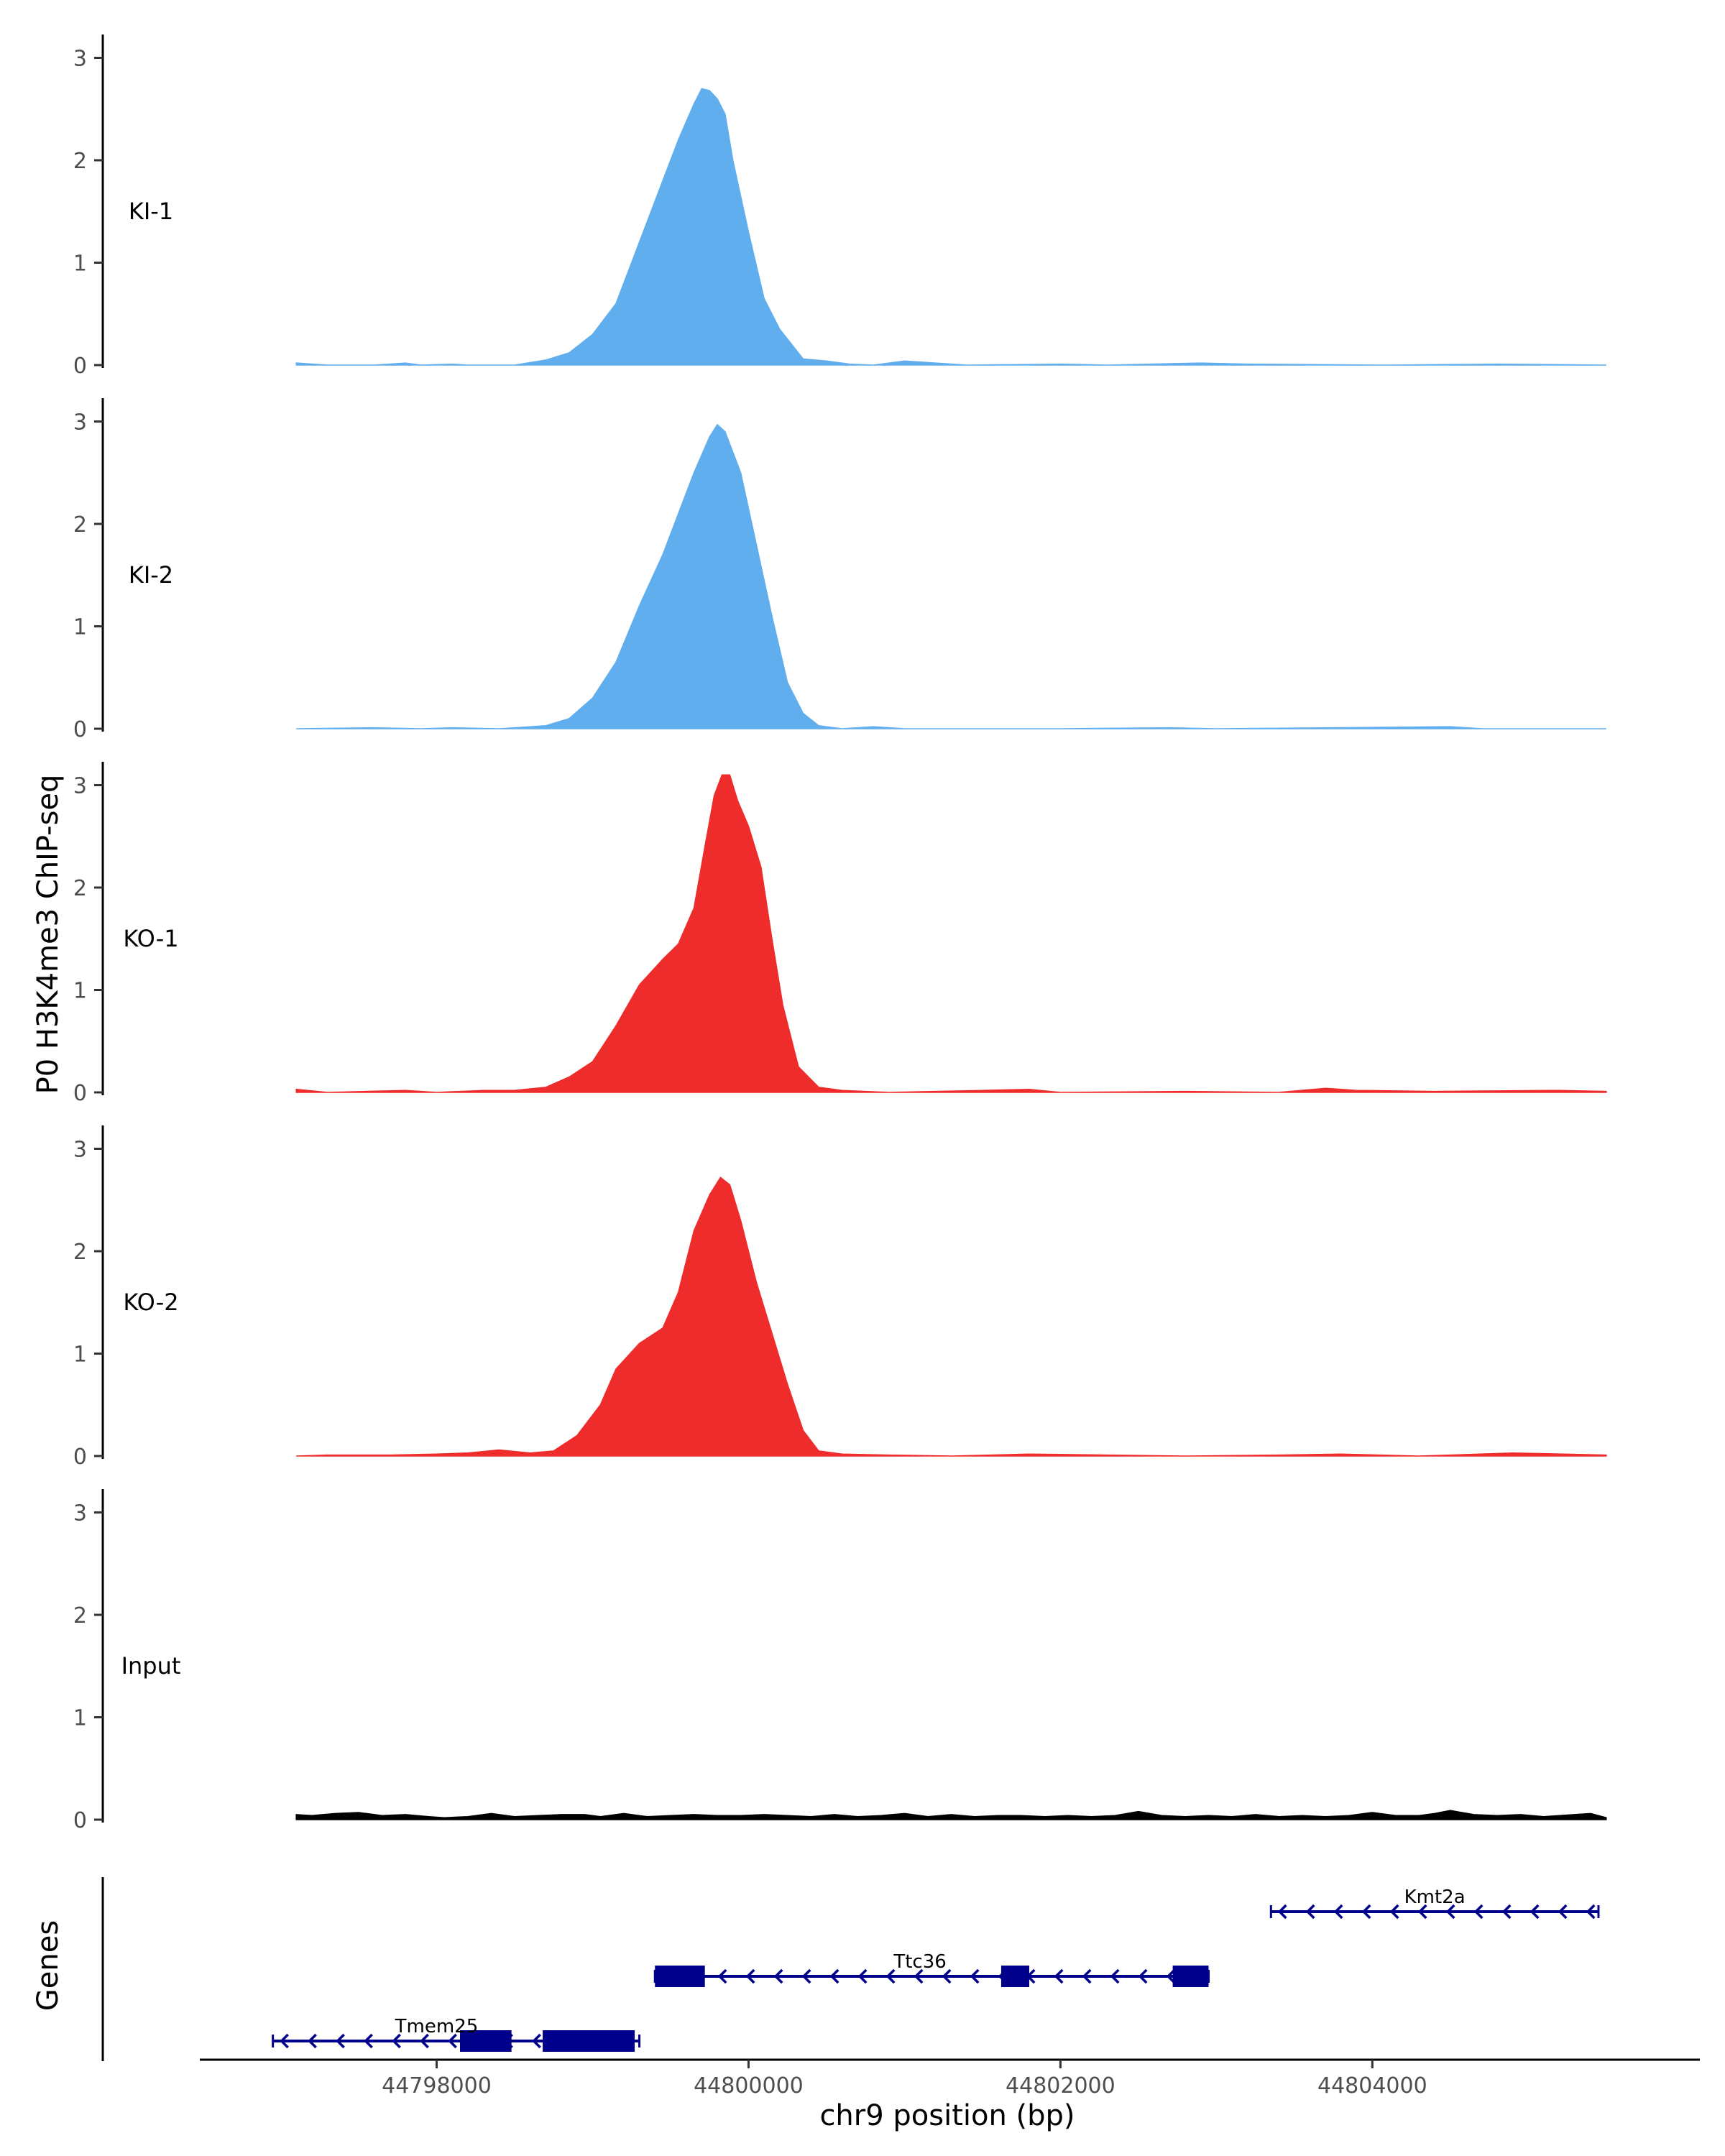 The height and width of the screenshot is (2156, 1725). What do you see at coordinates (840, 1661) in the screenshot?
I see `track-input: 0 1 2 3 Input` at bounding box center [840, 1661].